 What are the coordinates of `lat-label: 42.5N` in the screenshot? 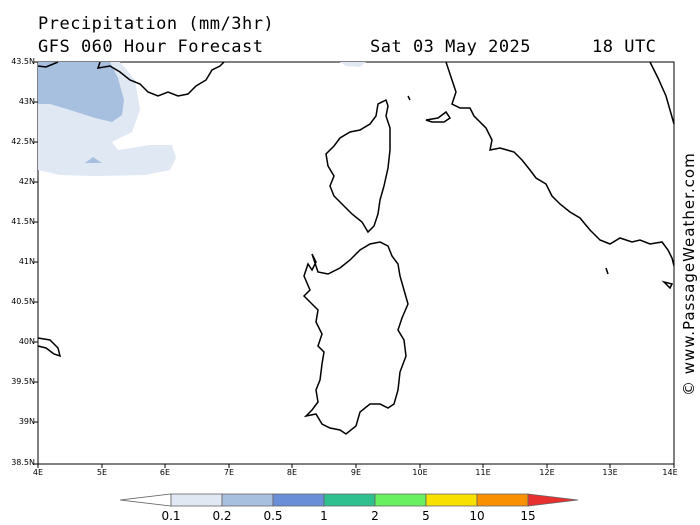 It's located at (23, 141).